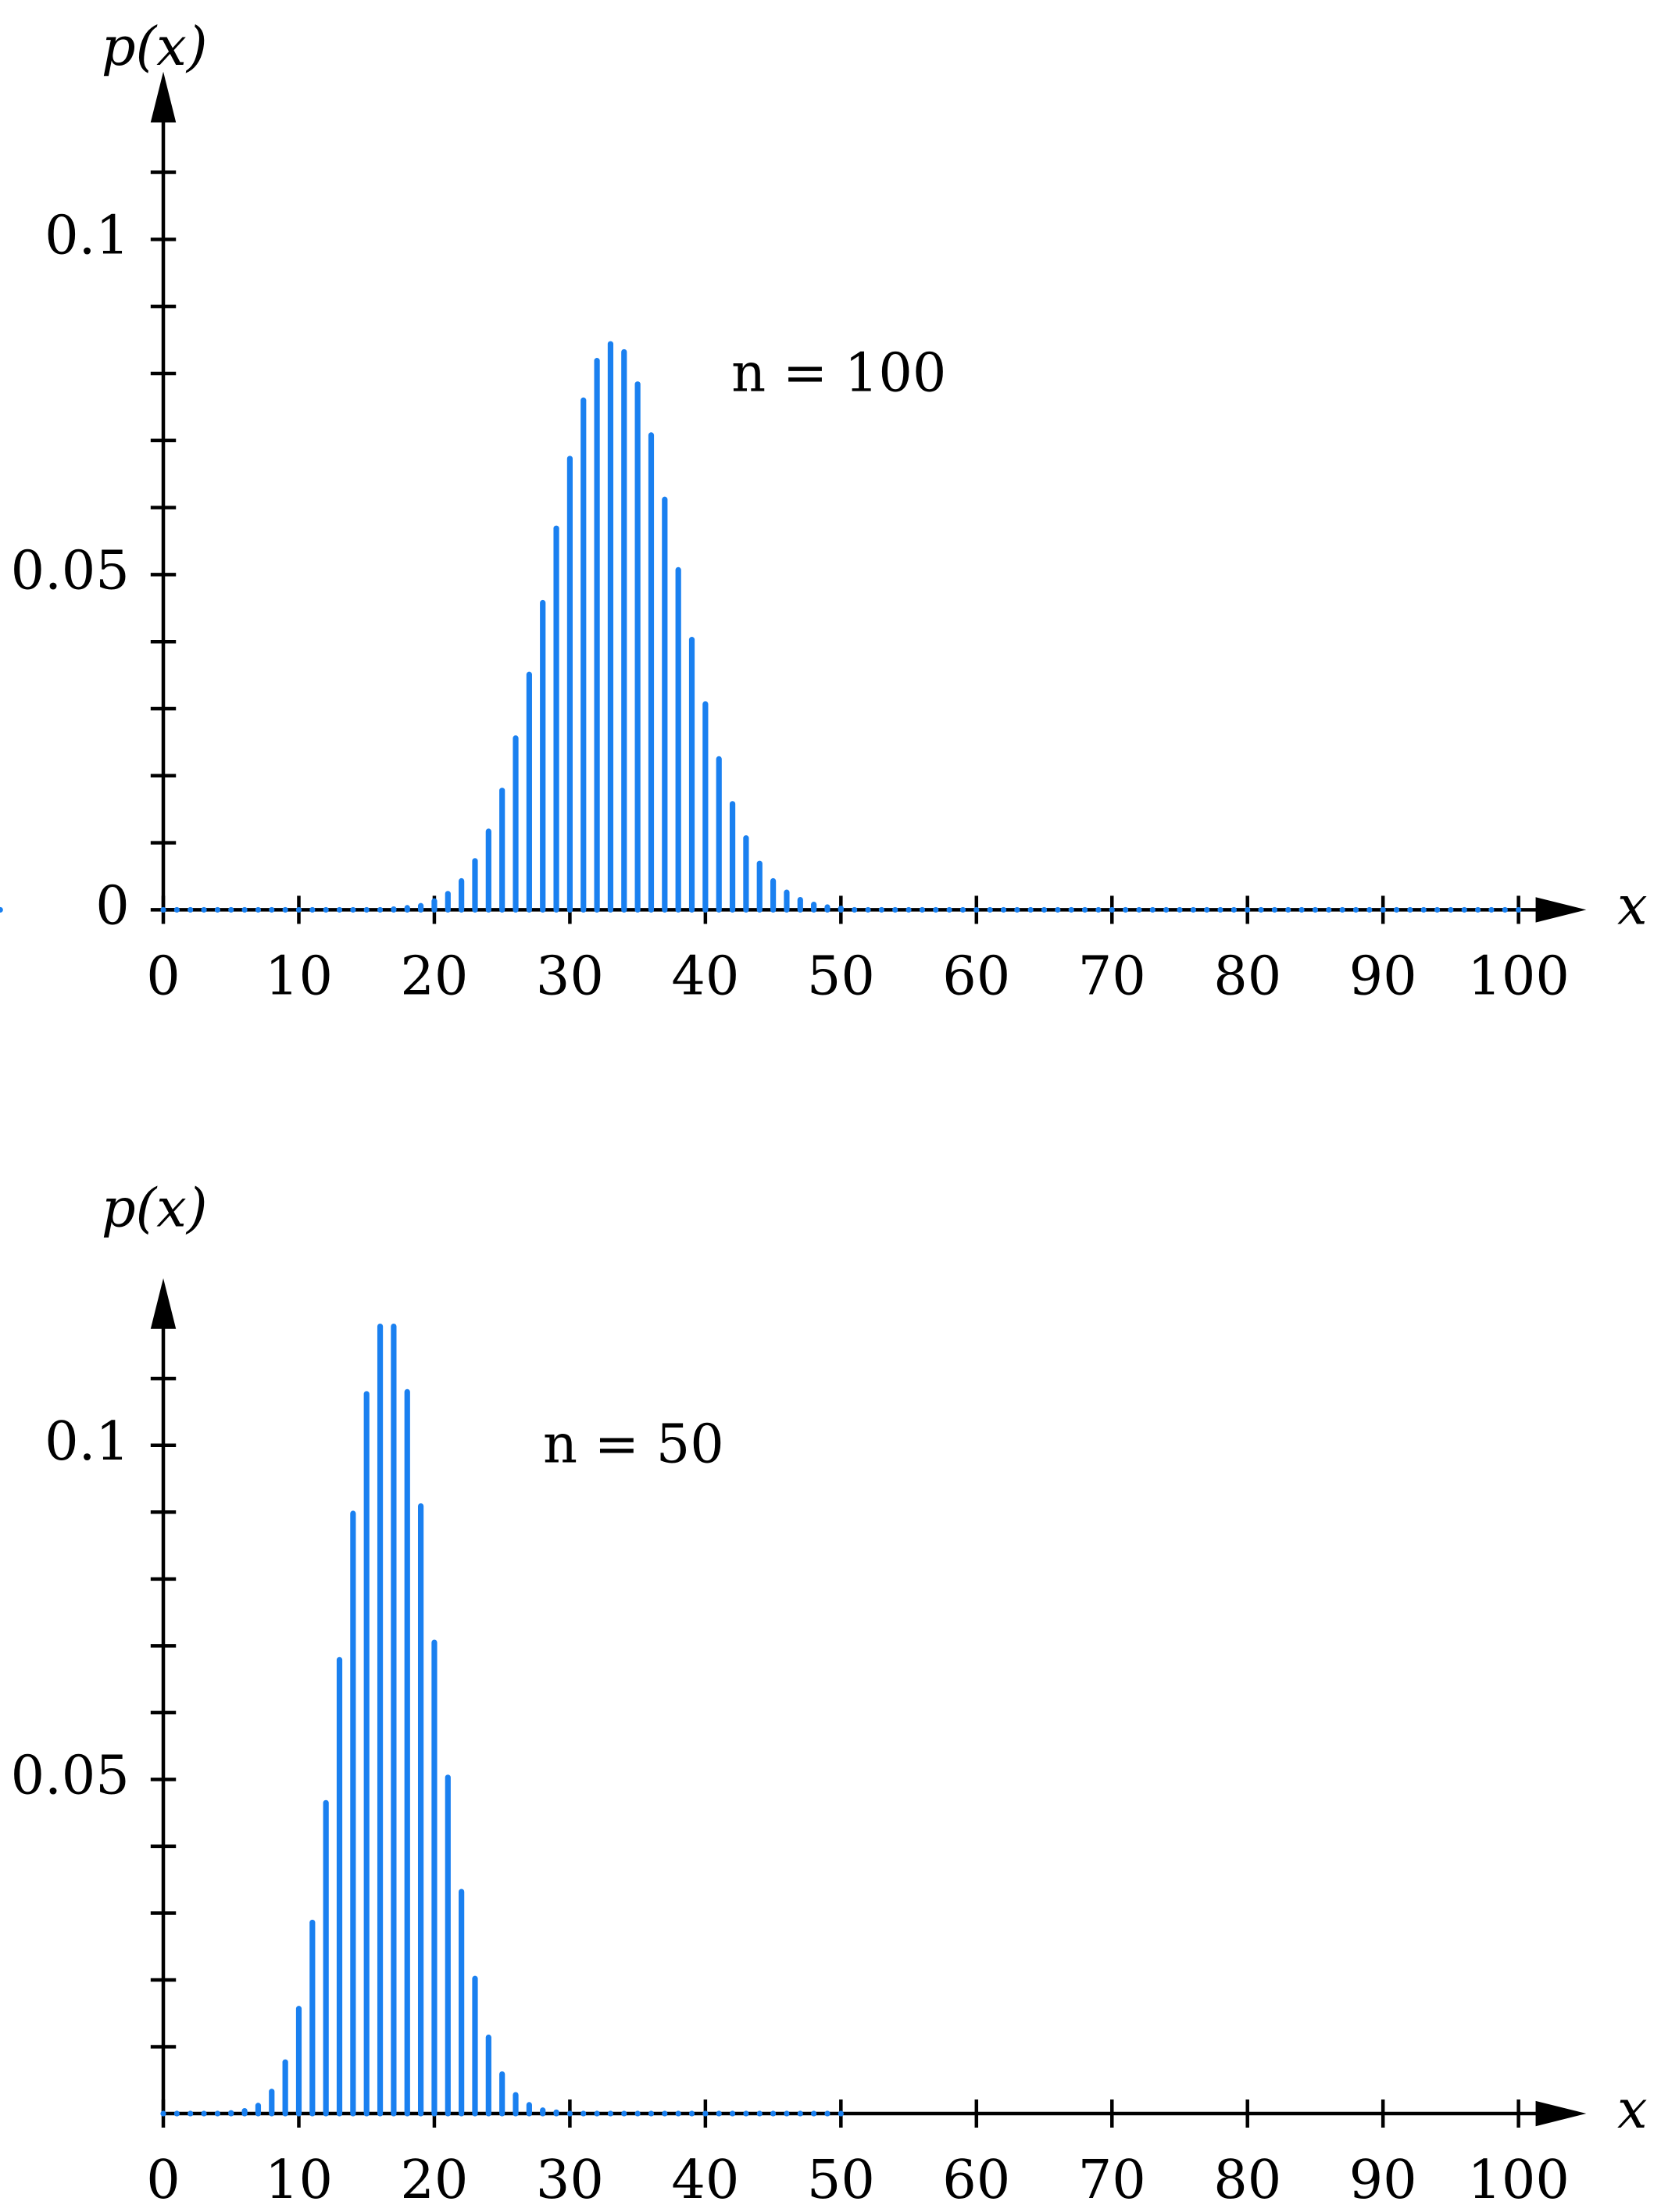 The width and height of the screenshot is (1661, 2212). What do you see at coordinates (838, 373) in the screenshot?
I see `annotation: n = 100` at bounding box center [838, 373].